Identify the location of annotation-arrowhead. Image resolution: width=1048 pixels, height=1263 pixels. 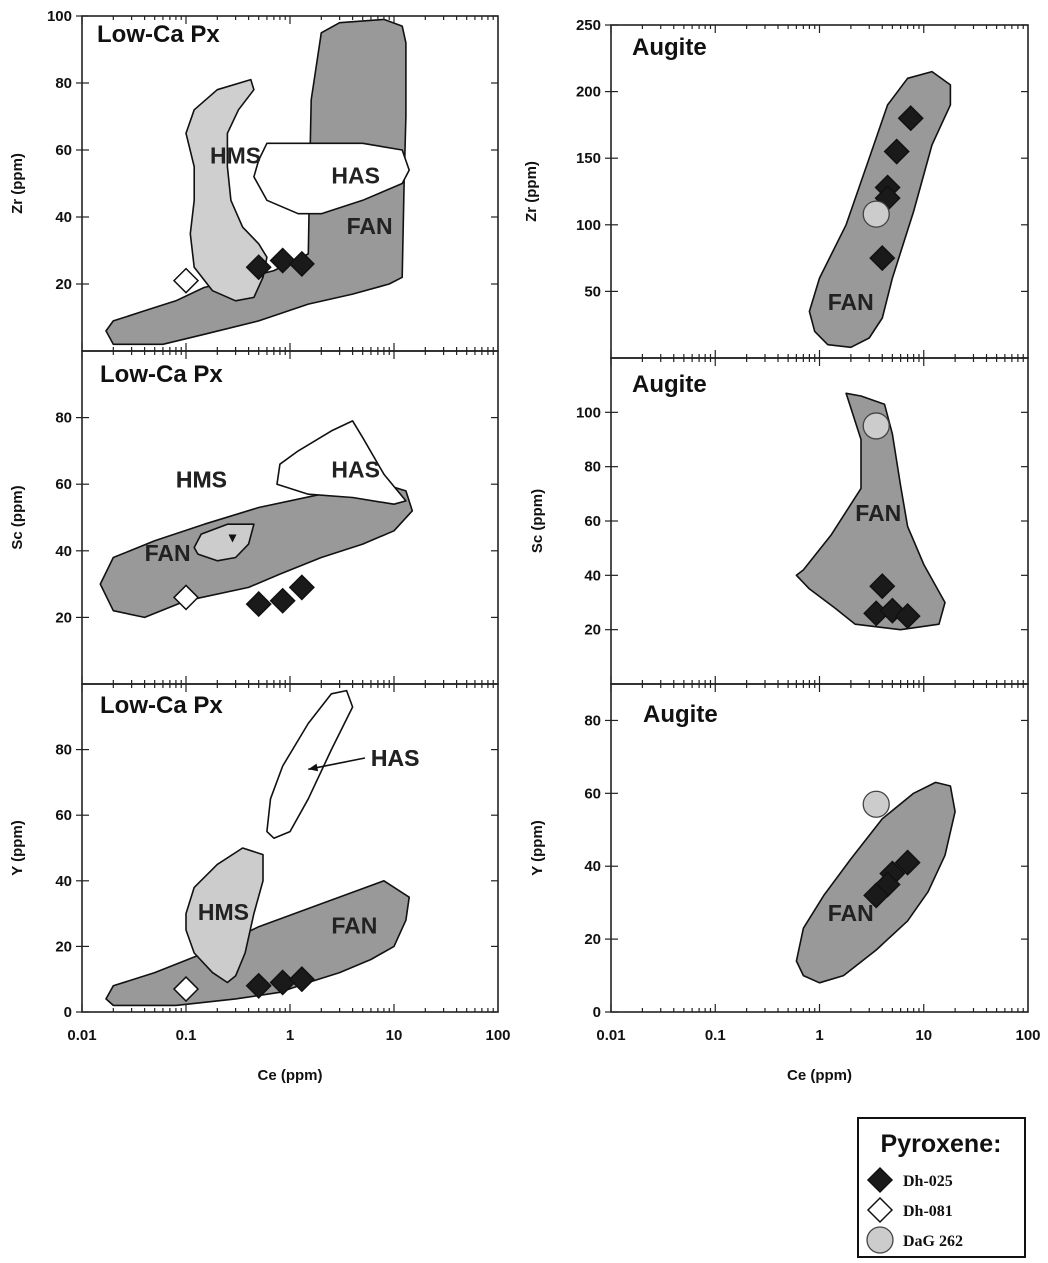
(313, 767).